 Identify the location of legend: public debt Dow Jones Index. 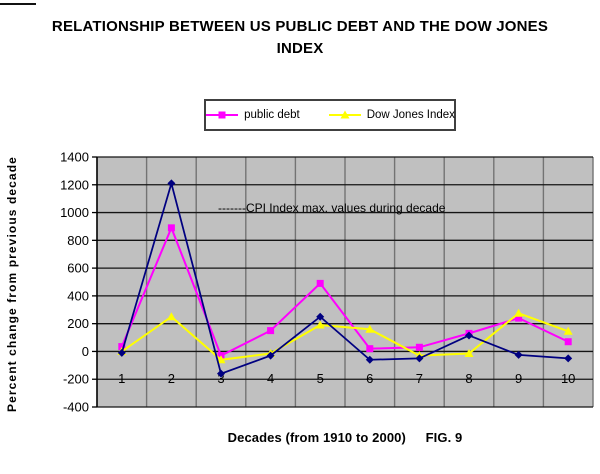
(330, 115).